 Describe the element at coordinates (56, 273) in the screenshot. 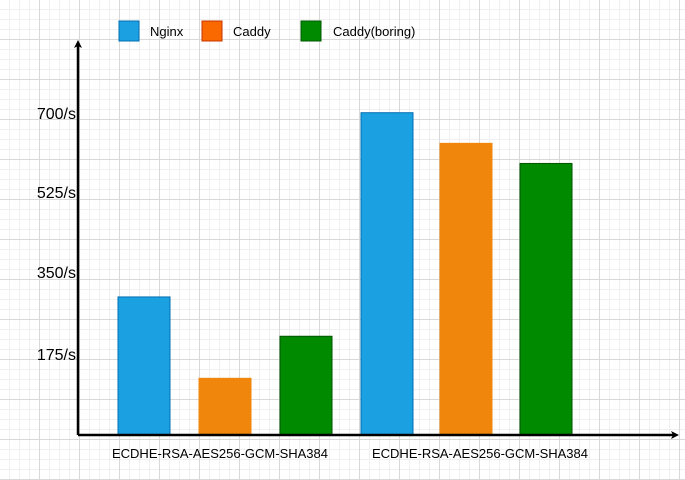

I see `y-tick-label: 350/s` at that location.